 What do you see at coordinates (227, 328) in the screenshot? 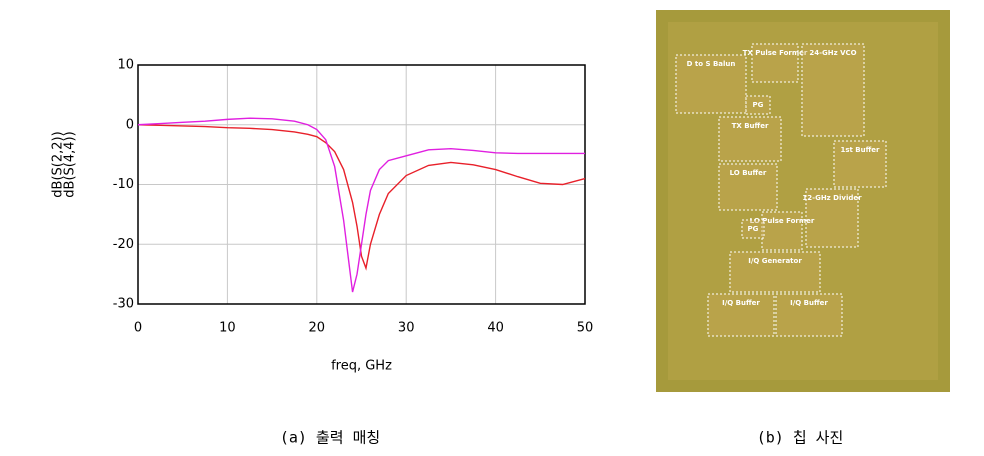
I see `x-tick-label: 10` at bounding box center [227, 328].